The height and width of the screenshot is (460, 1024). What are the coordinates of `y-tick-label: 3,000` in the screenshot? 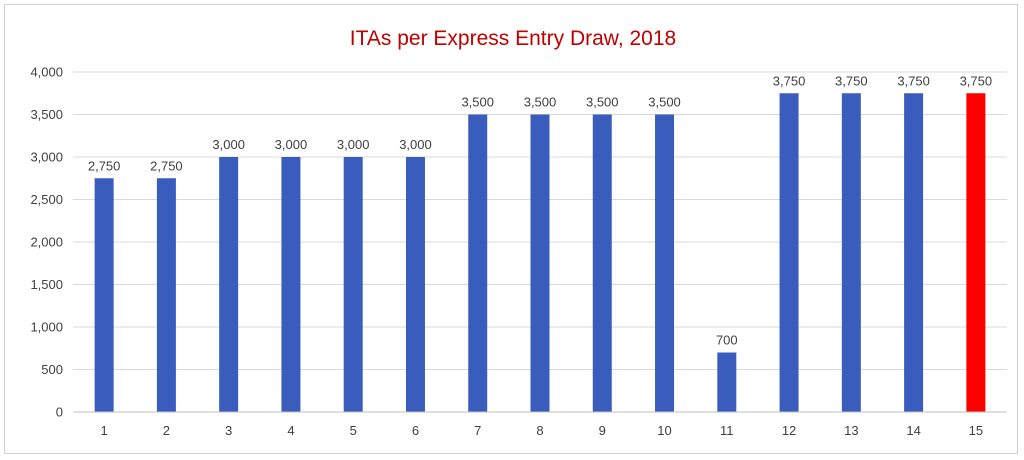 It's located at (46, 157).